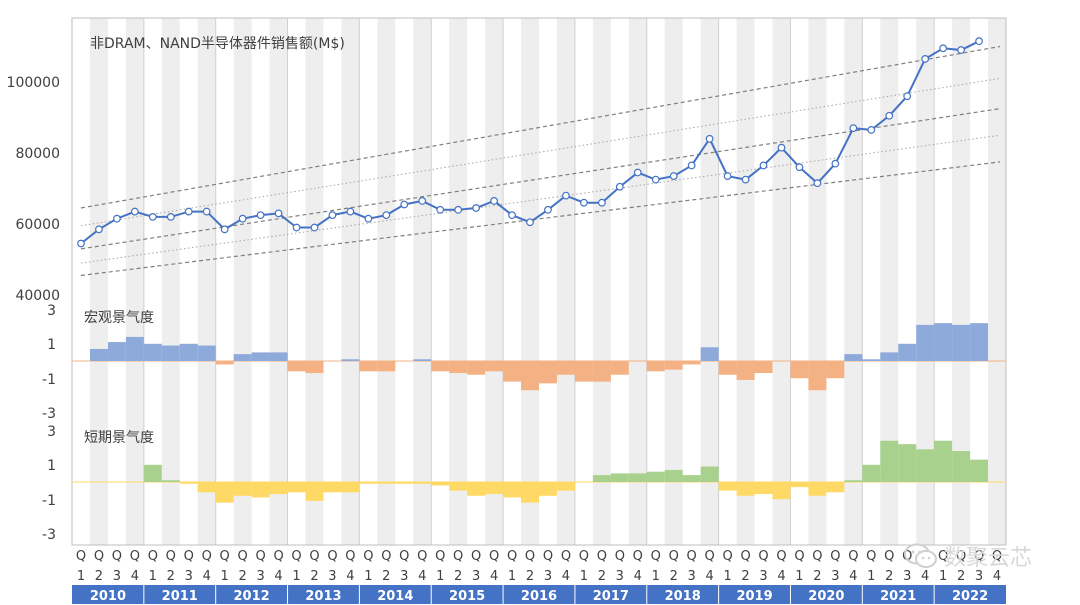  Describe the element at coordinates (37, 225) in the screenshot. I see `y-tick-label: 60000` at that location.